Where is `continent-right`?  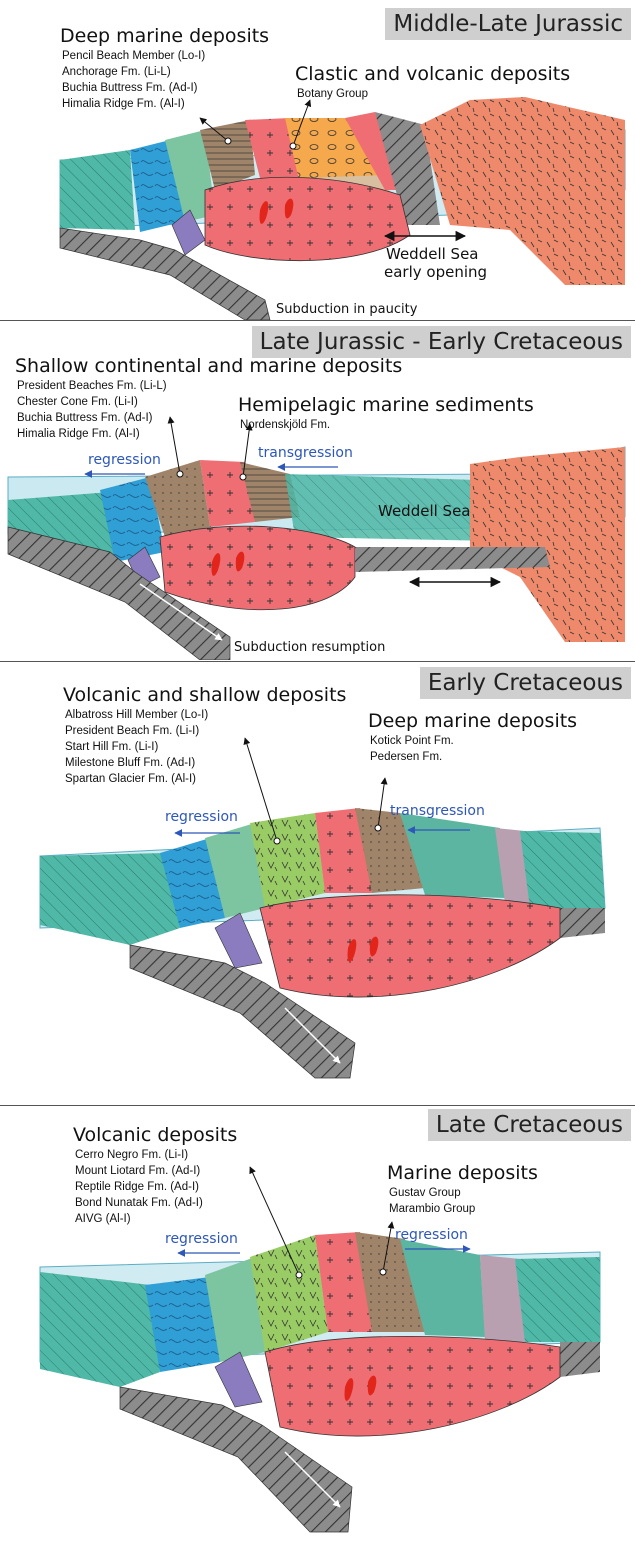 continent-right is located at coordinates (522, 191).